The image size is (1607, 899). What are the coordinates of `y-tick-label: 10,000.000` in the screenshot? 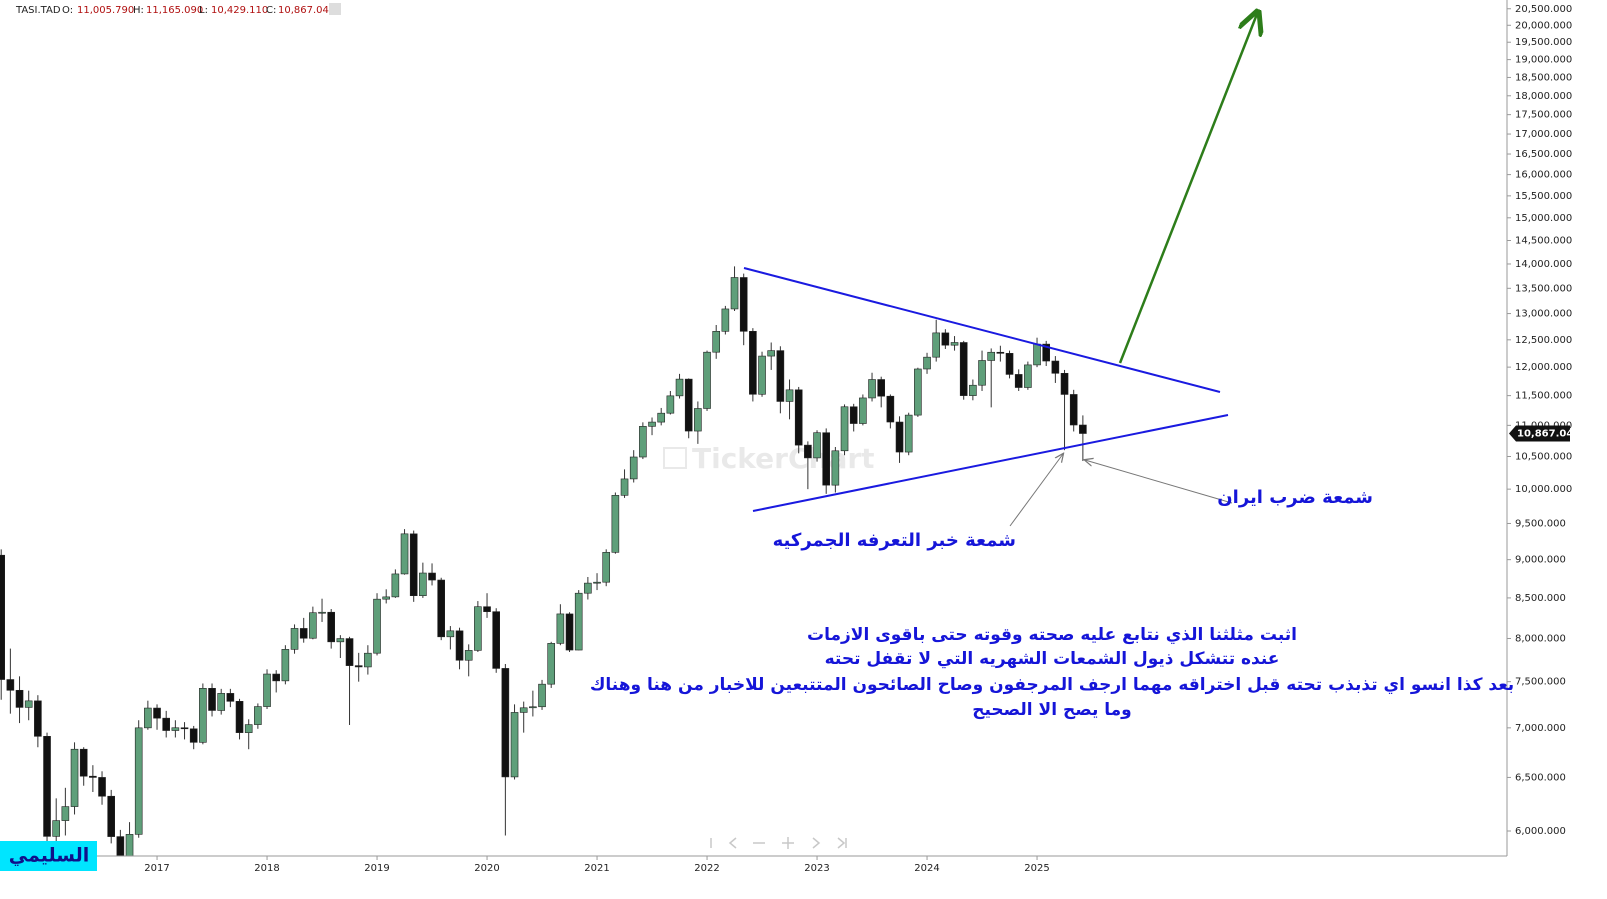 It's located at (1543, 489).